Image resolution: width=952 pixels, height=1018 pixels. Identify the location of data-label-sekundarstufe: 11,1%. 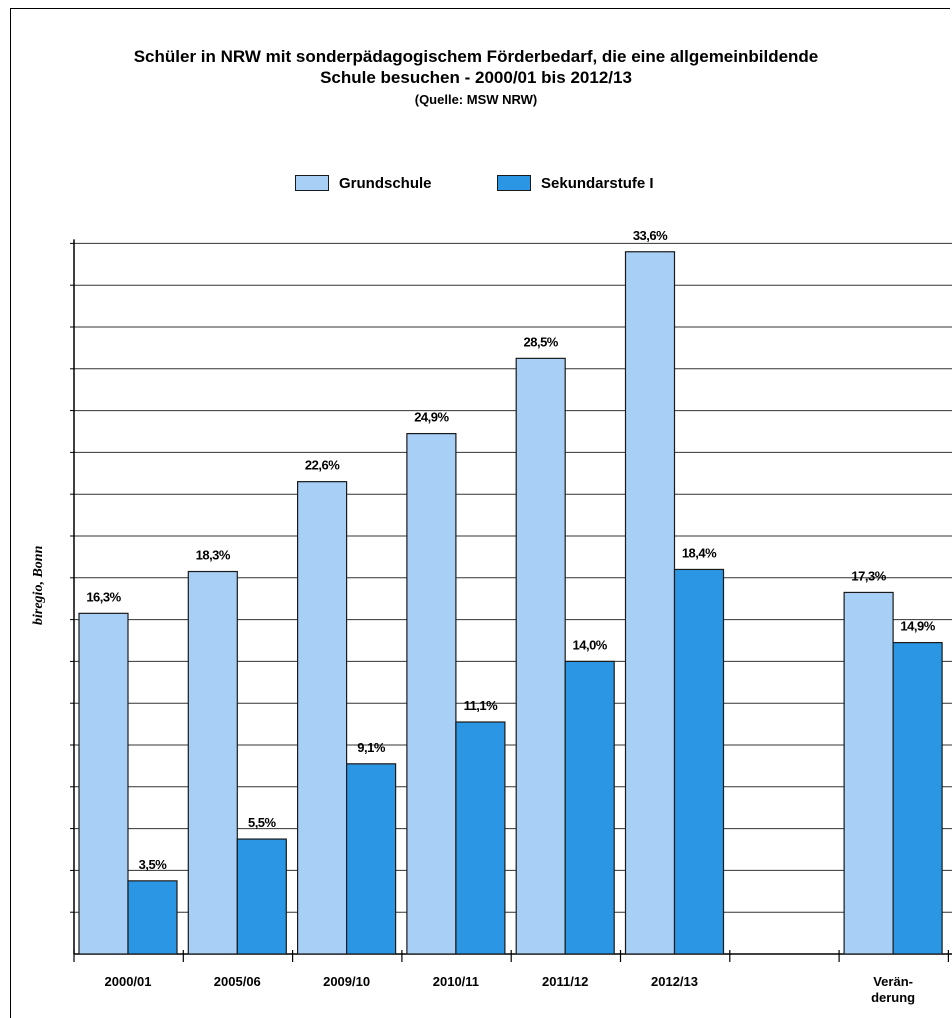
(481, 705).